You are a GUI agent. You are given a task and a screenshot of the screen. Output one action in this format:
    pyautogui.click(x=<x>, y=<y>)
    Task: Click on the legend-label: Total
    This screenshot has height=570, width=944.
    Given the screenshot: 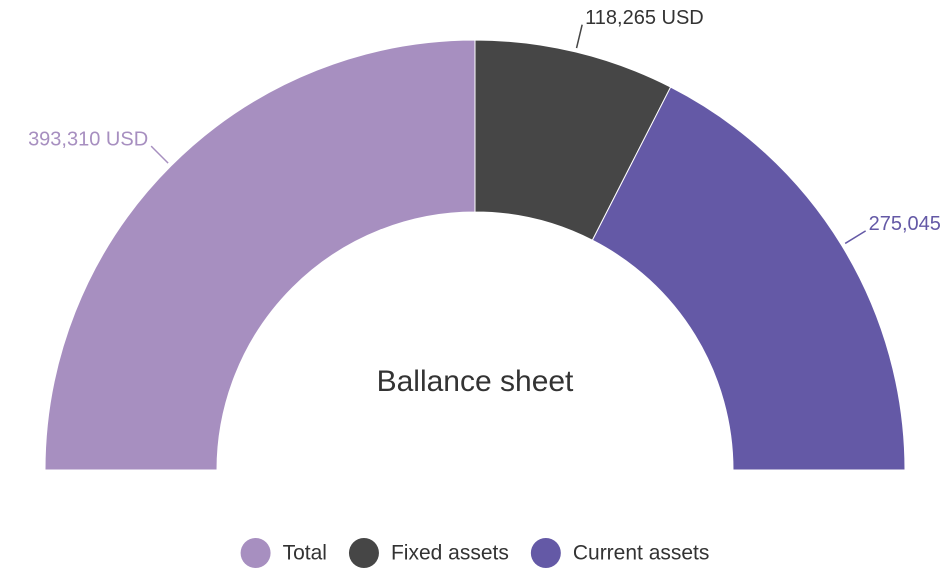 What is the action you would take?
    pyautogui.click(x=305, y=553)
    